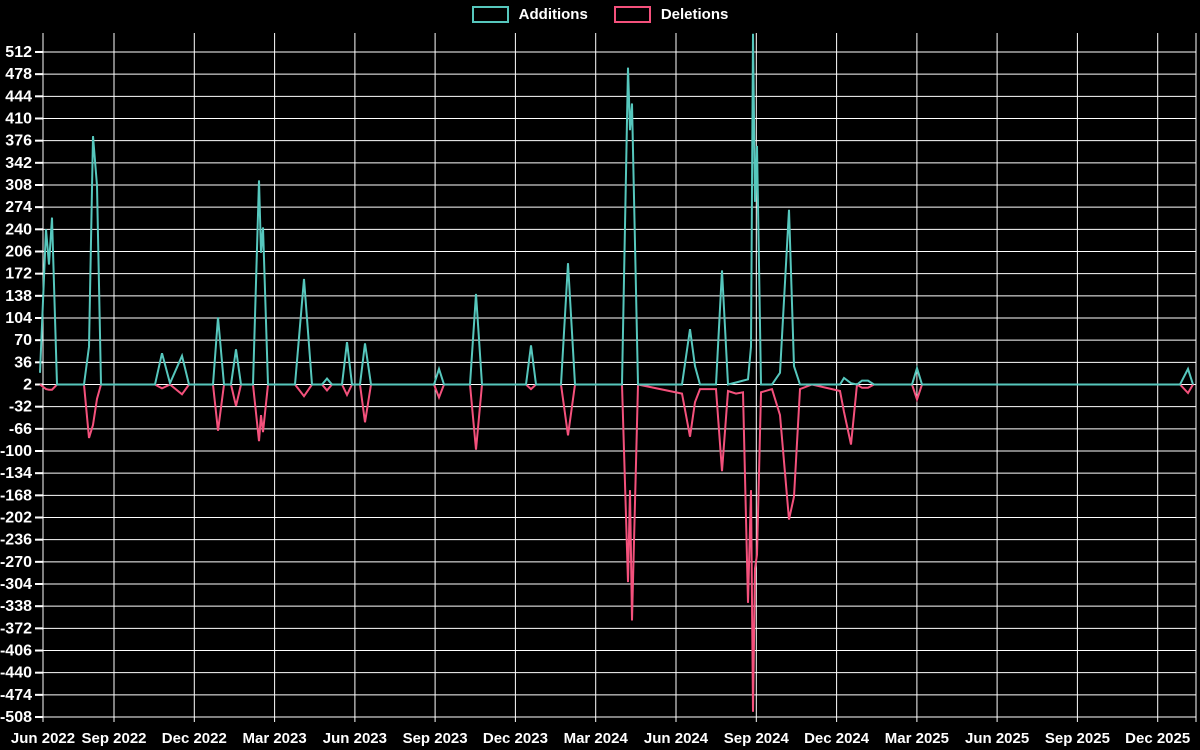  Describe the element at coordinates (18, 74) in the screenshot. I see `svg-text: 478` at that location.